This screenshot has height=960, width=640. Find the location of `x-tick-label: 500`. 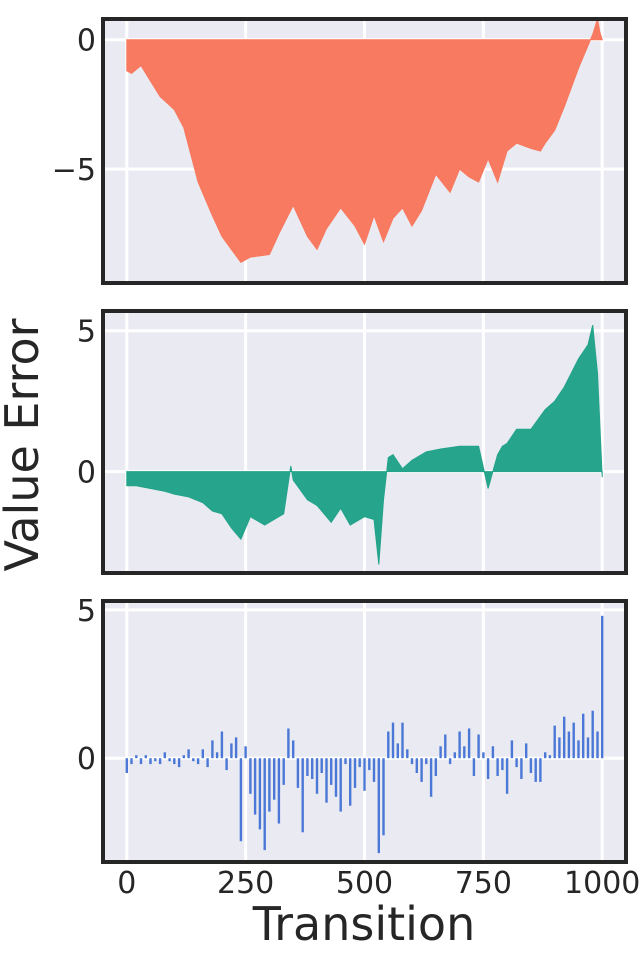

x-tick-label: 500 is located at coordinates (364, 883).